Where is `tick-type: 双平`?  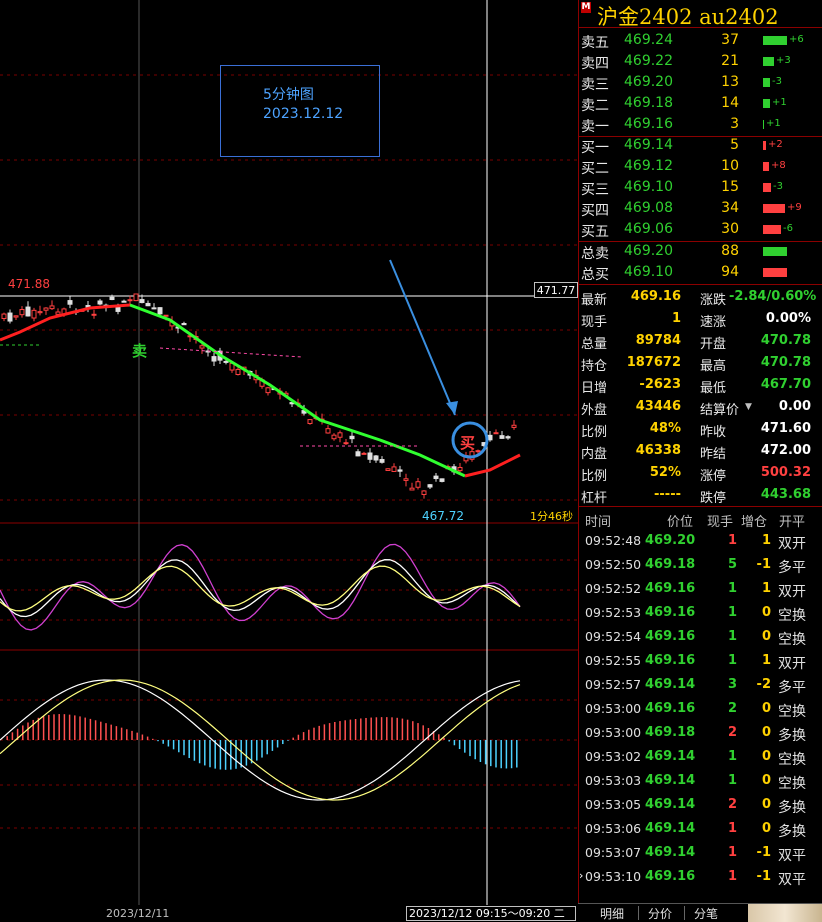 tick-type: 双平 is located at coordinates (792, 880).